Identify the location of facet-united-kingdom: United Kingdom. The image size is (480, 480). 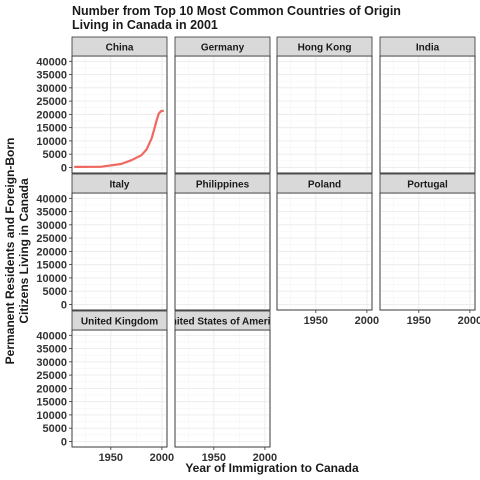
(119, 379).